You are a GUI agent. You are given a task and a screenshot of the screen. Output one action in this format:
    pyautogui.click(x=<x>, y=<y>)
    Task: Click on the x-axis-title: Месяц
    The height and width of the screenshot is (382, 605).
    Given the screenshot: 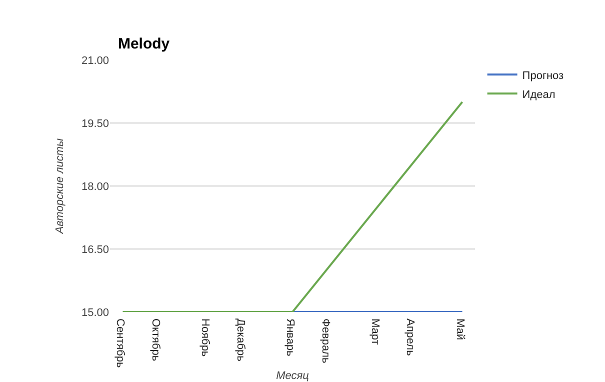 What is the action you would take?
    pyautogui.click(x=292, y=376)
    